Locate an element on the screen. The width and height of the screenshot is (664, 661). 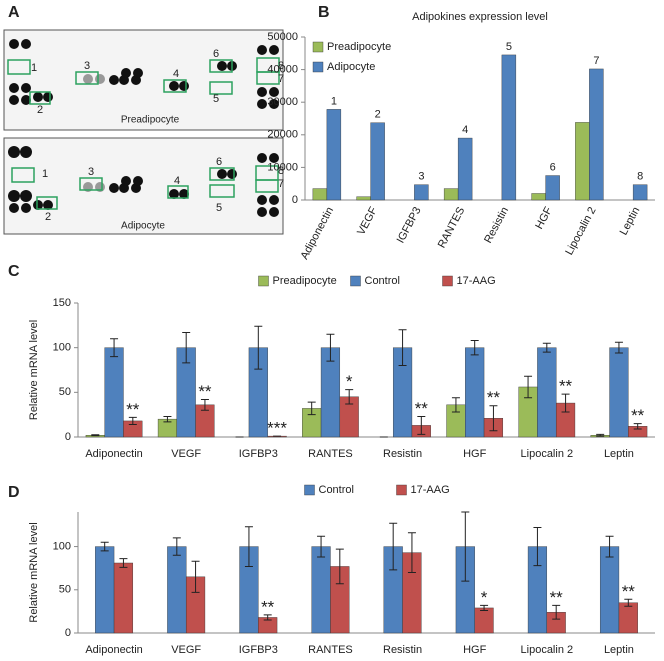
legend-label: Control is located at coordinates (382, 281).